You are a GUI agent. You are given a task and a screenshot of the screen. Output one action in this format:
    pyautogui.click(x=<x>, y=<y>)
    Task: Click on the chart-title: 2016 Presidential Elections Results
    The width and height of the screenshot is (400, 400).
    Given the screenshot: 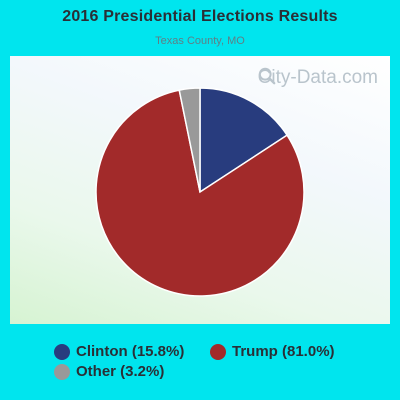 What is the action you would take?
    pyautogui.click(x=200, y=16)
    